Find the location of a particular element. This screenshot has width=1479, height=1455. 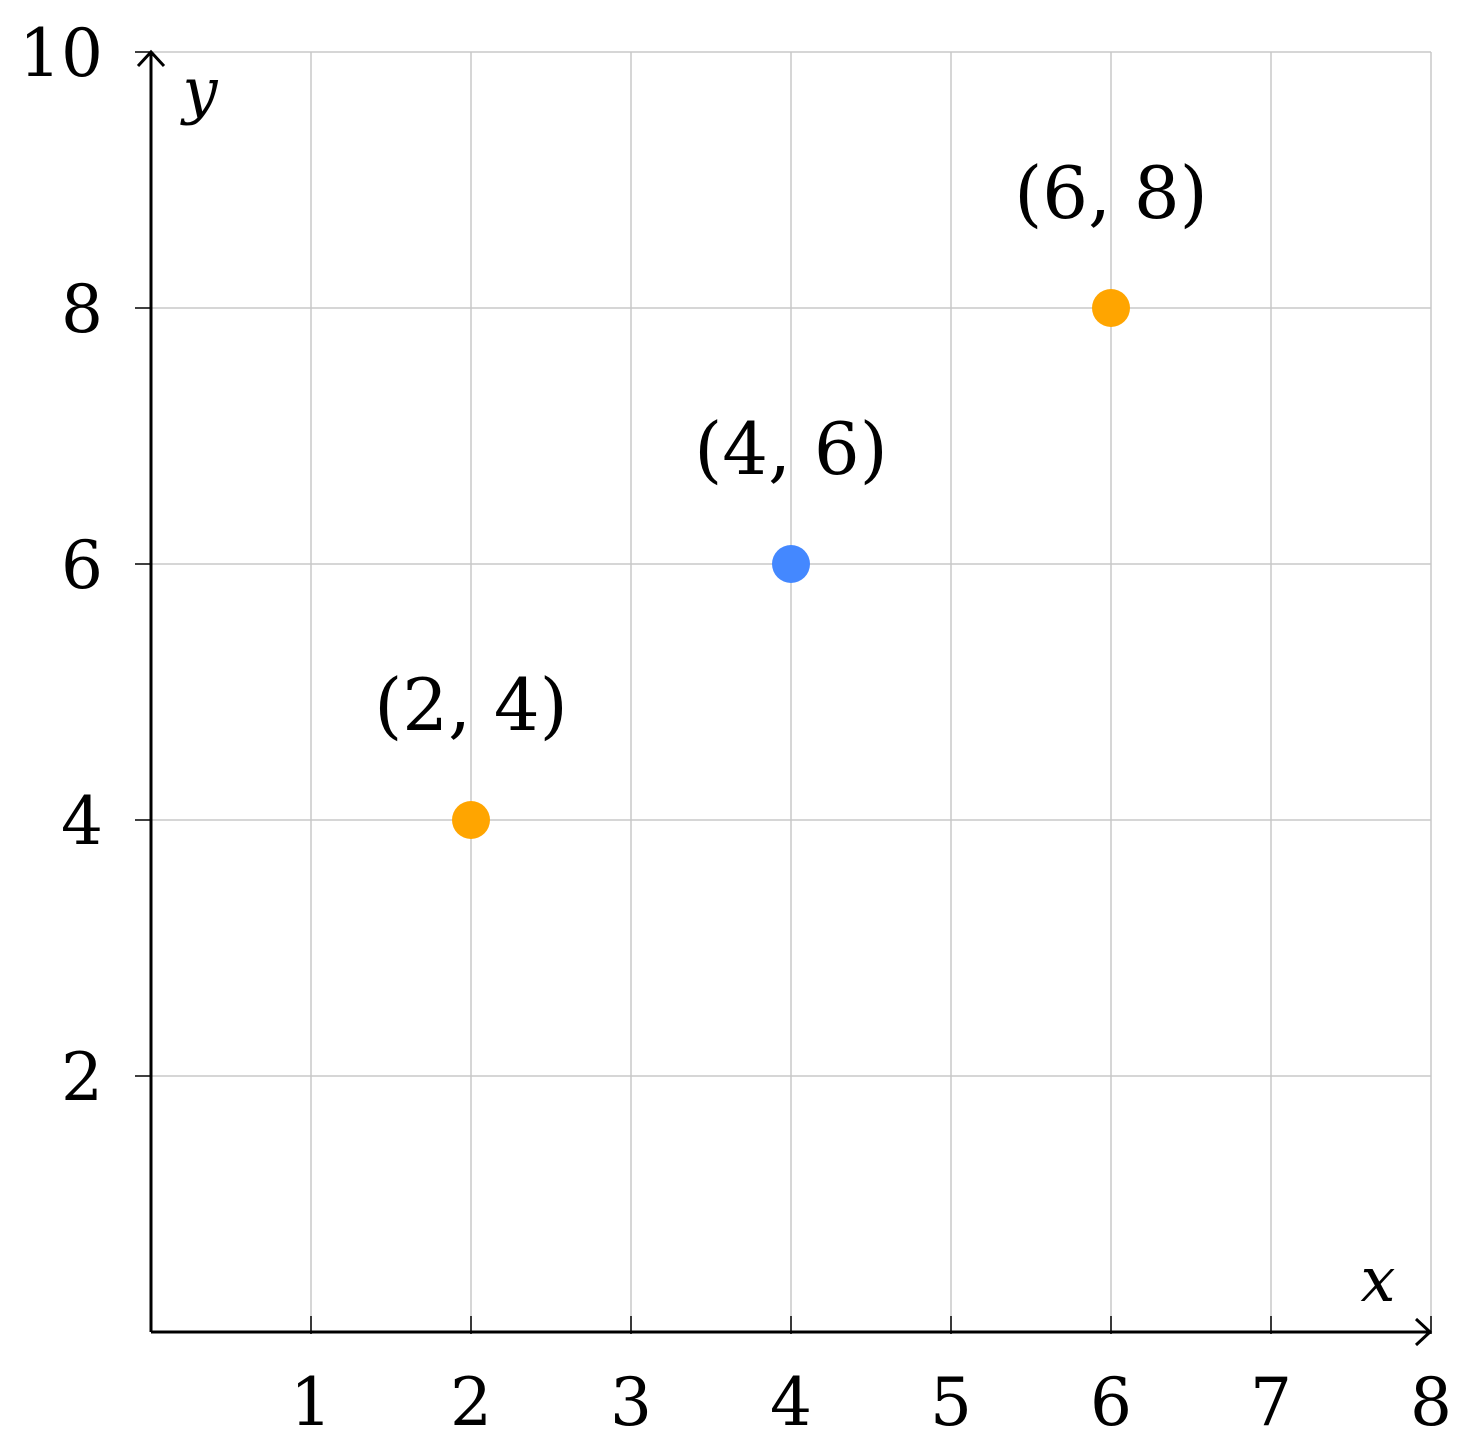

x-tick-label-8: 8 is located at coordinates (1431, 1402).